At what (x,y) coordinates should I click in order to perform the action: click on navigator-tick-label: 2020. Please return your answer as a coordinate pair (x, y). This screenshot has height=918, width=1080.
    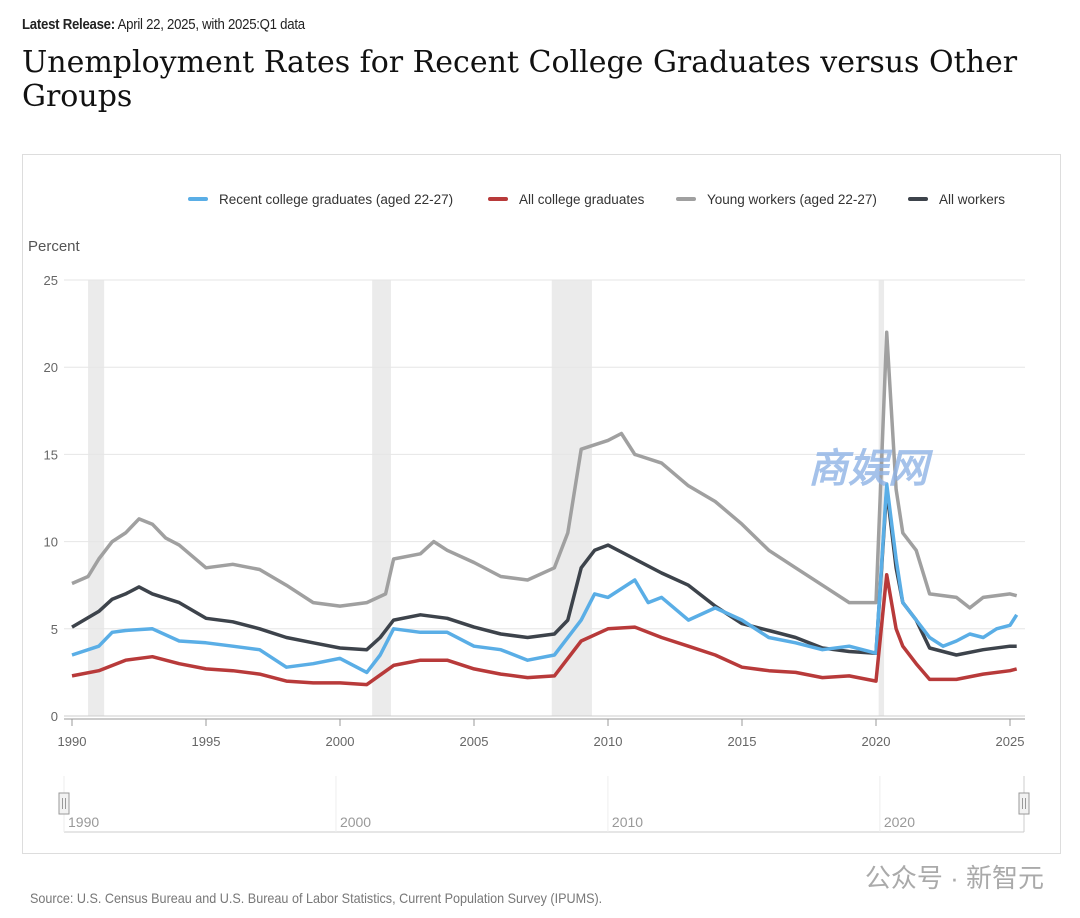
    Looking at the image, I should click on (899, 822).